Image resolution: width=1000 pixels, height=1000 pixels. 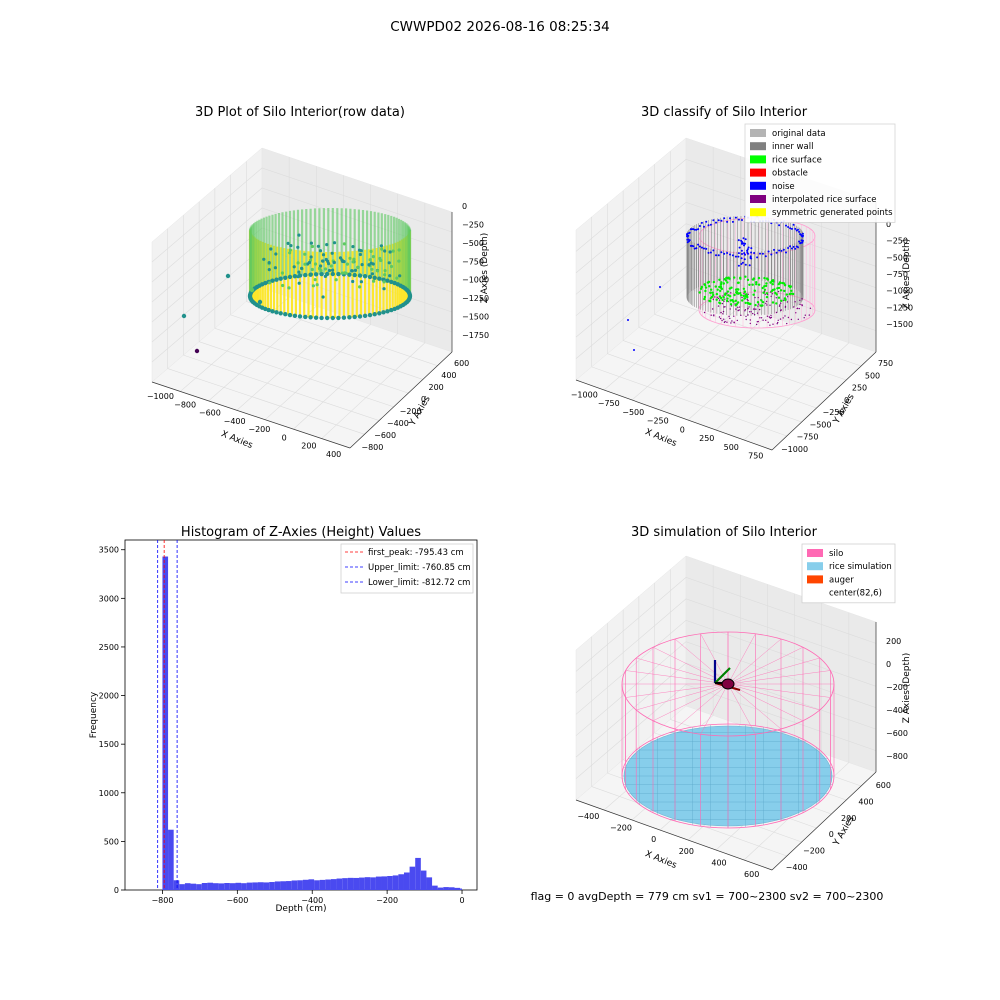 I want to click on x-tick-label: −750, so click(x=609, y=403).